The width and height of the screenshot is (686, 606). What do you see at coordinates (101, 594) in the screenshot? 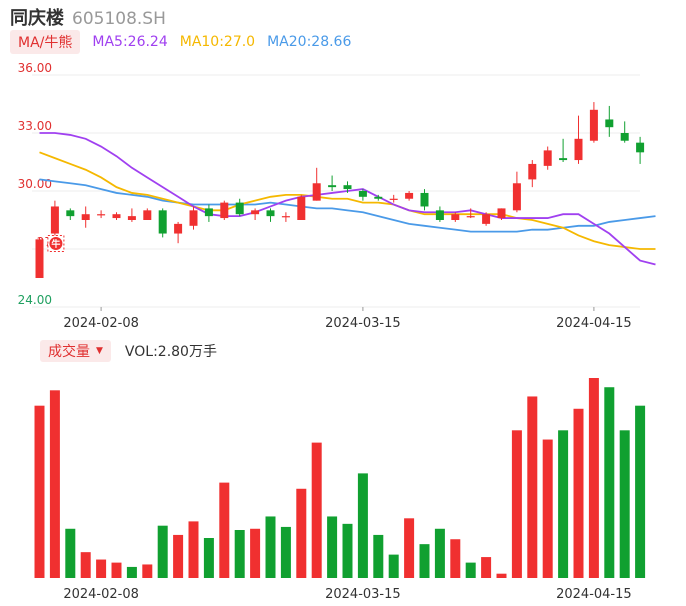
I see `volume-x-tick-label: 2024-02-08` at bounding box center [101, 594].